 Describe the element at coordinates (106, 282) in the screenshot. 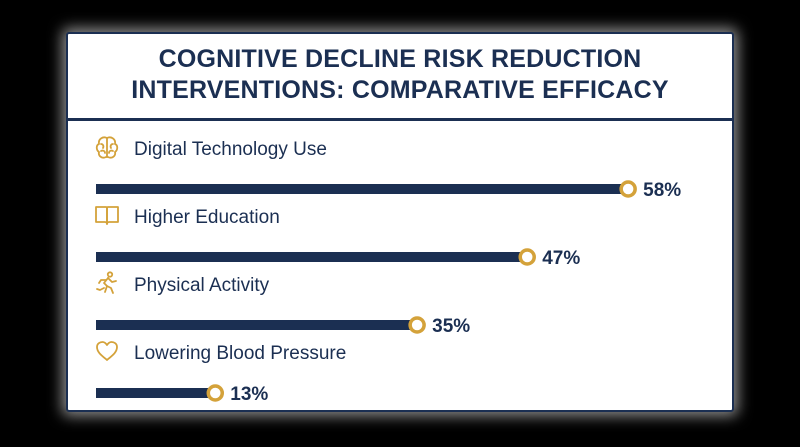

I see `running-person-icon` at that location.